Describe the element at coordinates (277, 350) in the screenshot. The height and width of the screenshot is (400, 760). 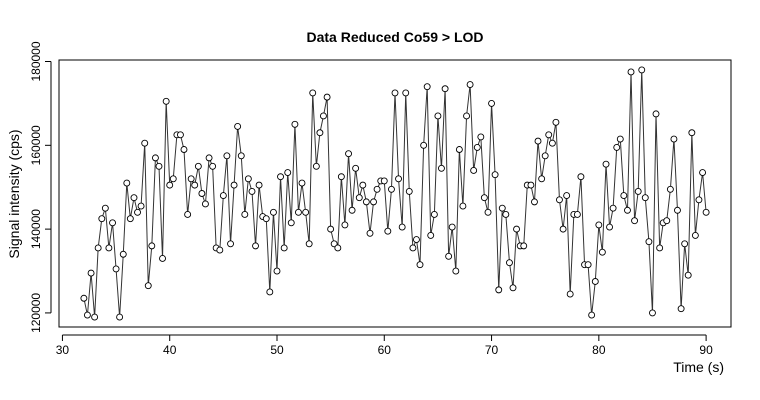
I see `x-tick-label: 50` at that location.